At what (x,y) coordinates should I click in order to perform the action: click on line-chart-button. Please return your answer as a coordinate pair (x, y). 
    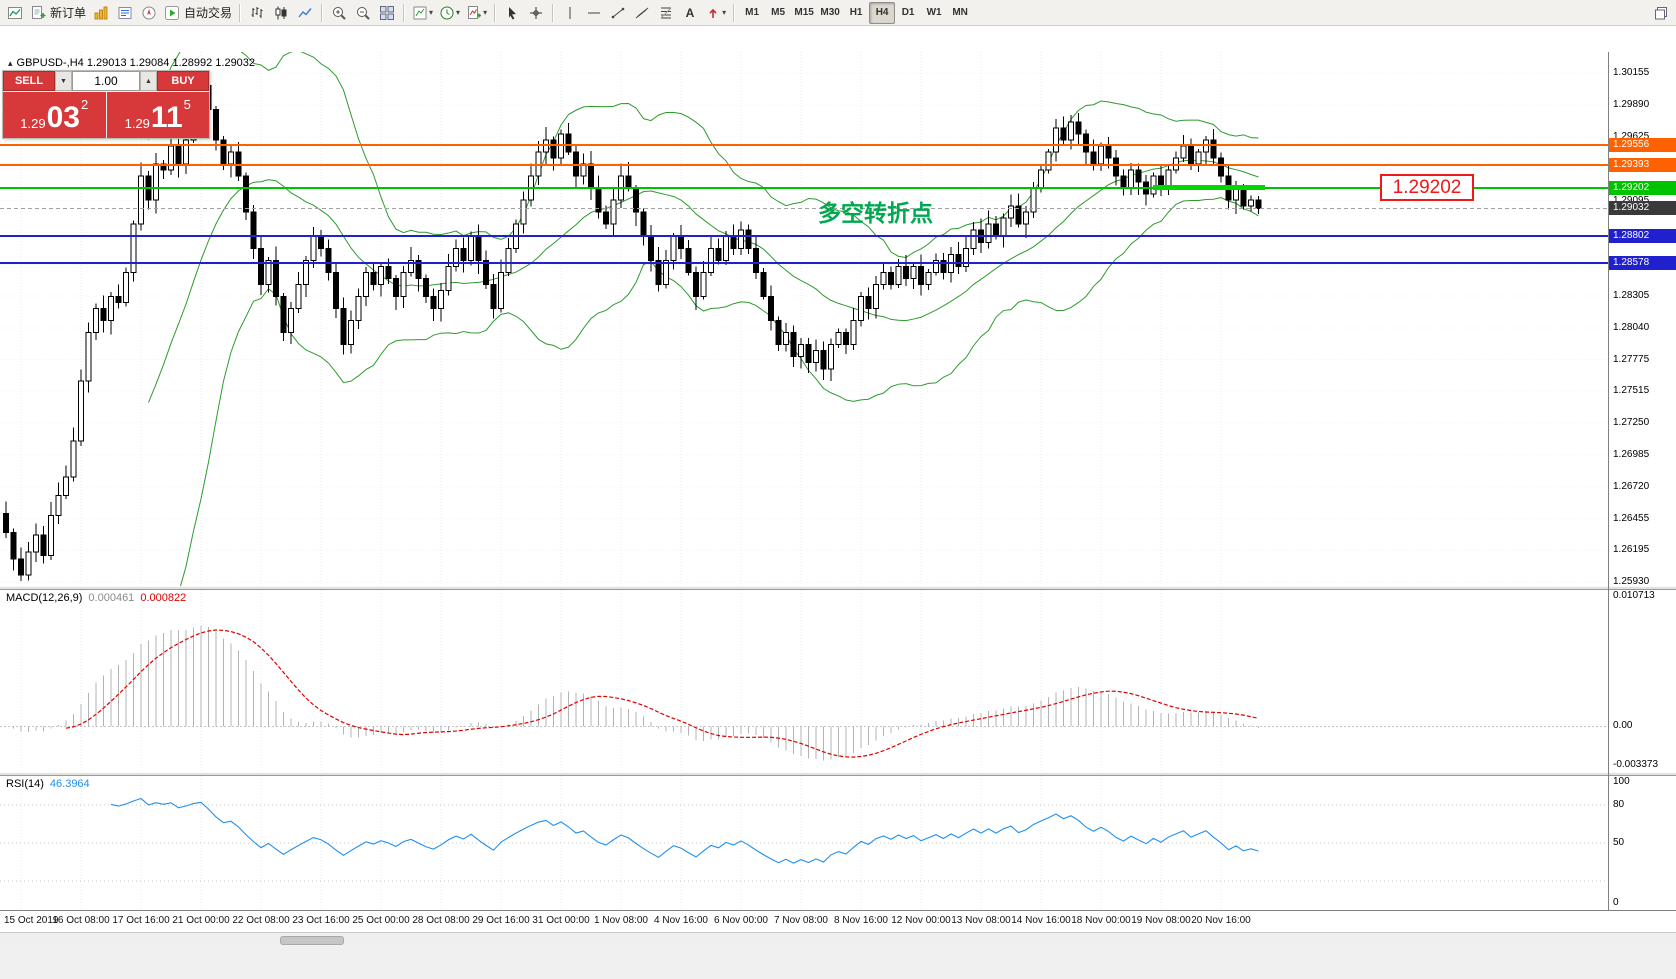
    Looking at the image, I should click on (305, 13).